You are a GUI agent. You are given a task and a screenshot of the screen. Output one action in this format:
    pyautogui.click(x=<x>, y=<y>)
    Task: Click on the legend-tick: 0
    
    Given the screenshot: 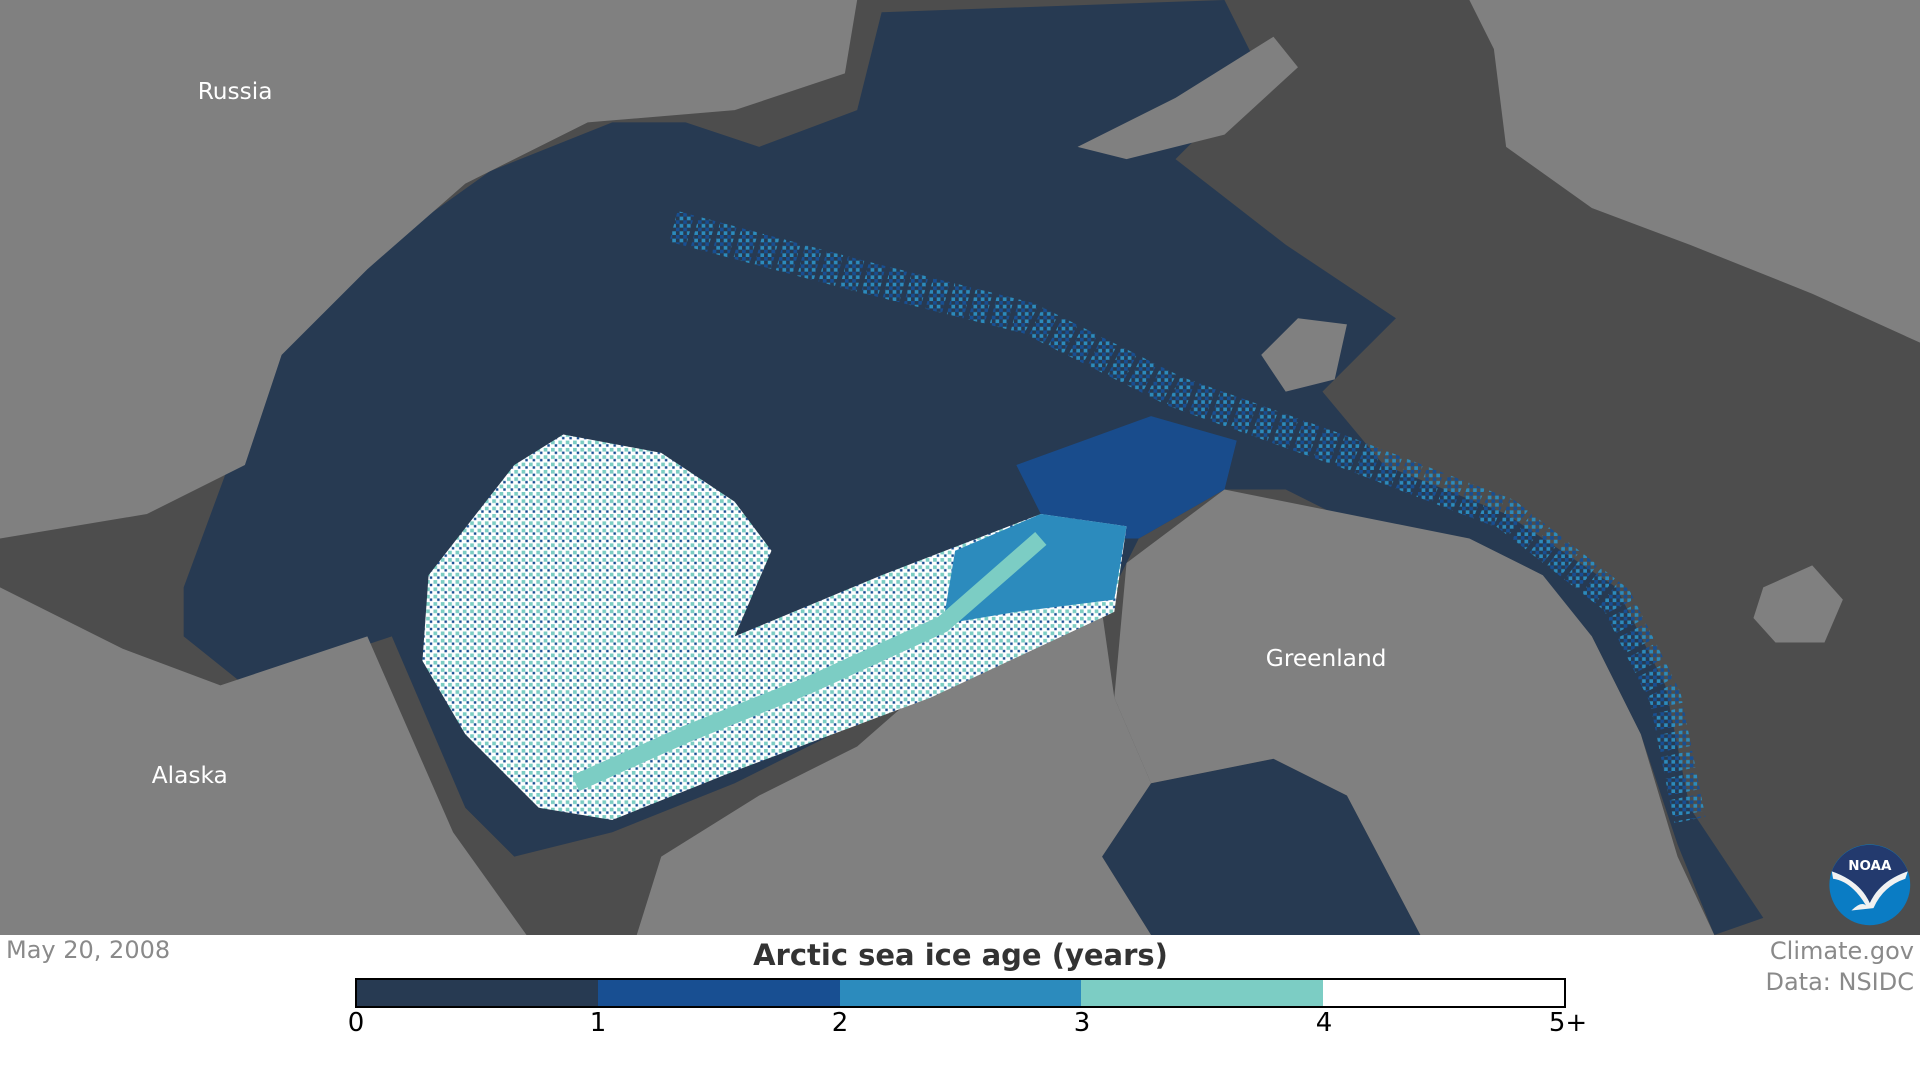 What is the action you would take?
    pyautogui.click(x=356, y=1023)
    